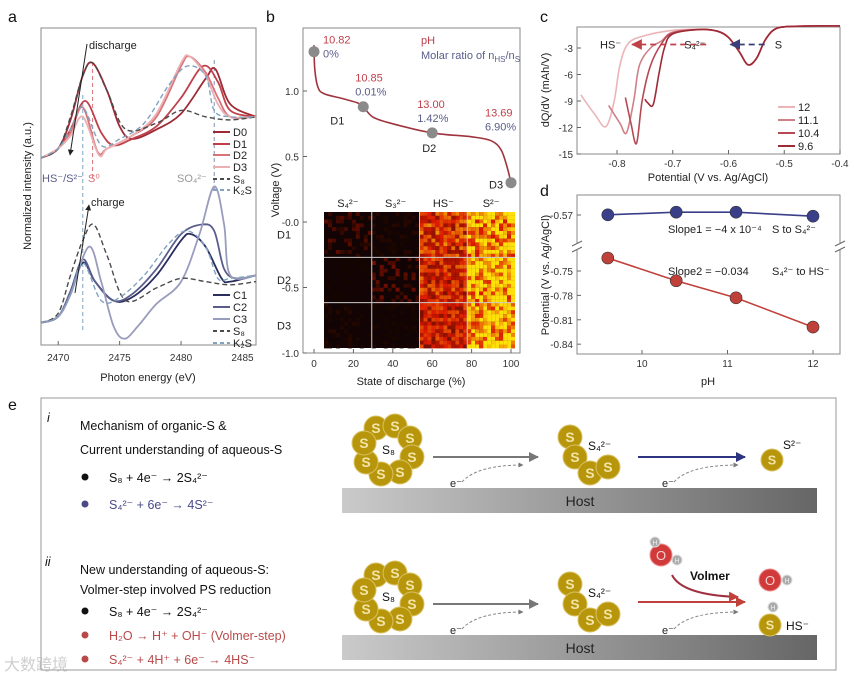 Image resolution: width=856 pixels, height=679 pixels. Describe the element at coordinates (292, 158) in the screenshot. I see `y-tick-label: 0.5` at that location.